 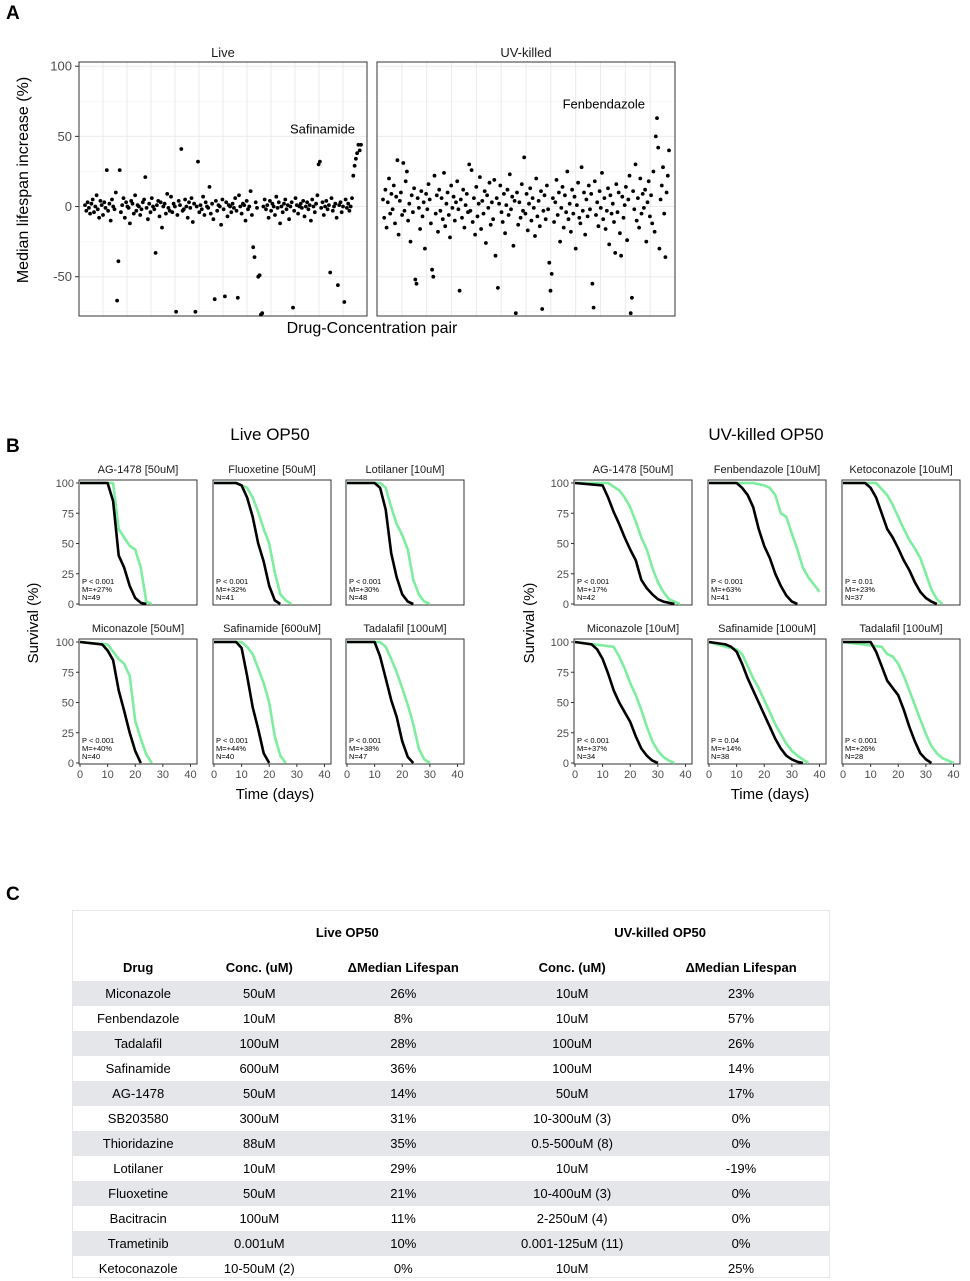 What do you see at coordinates (572, 1068) in the screenshot?
I see `table-cell-uv-conc: 100uM` at bounding box center [572, 1068].